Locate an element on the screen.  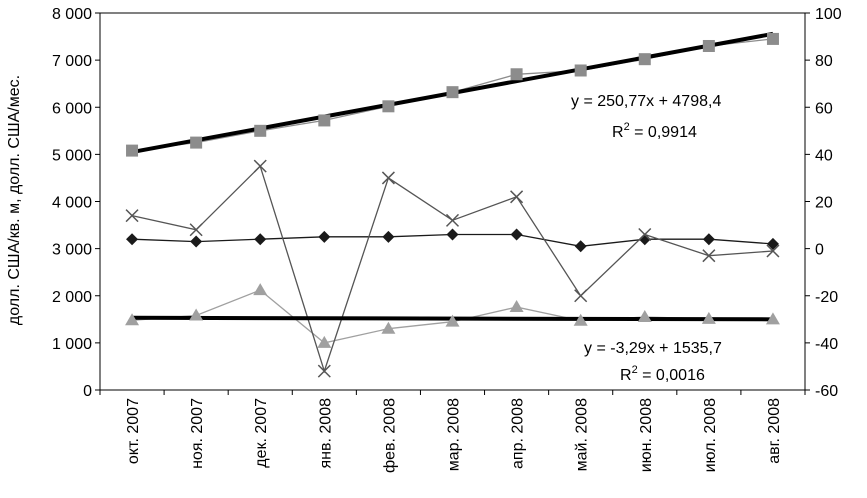
trend-lower-r2-value: = 0,0016 is located at coordinates (671, 375).